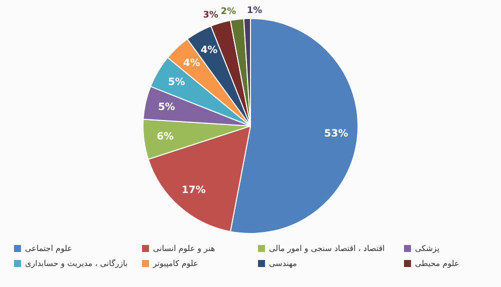 The image size is (501, 287). What do you see at coordinates (76, 263) in the screenshot?
I see `legend-label: بازرگانی ، مدیریت و حسابداری` at bounding box center [76, 263].